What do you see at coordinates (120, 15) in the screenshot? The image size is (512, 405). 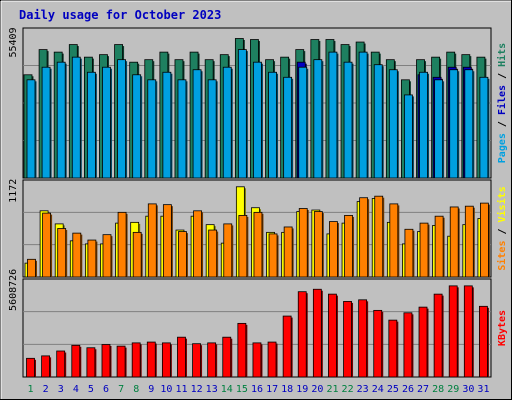 I see `chart-title: Daily usage for October 2023` at bounding box center [120, 15].